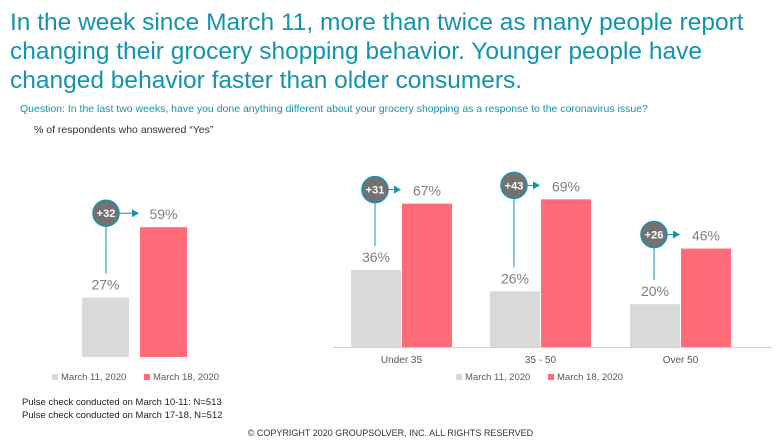 The image size is (781, 448). I want to click on data-label-march-18: 59%, so click(163, 214).